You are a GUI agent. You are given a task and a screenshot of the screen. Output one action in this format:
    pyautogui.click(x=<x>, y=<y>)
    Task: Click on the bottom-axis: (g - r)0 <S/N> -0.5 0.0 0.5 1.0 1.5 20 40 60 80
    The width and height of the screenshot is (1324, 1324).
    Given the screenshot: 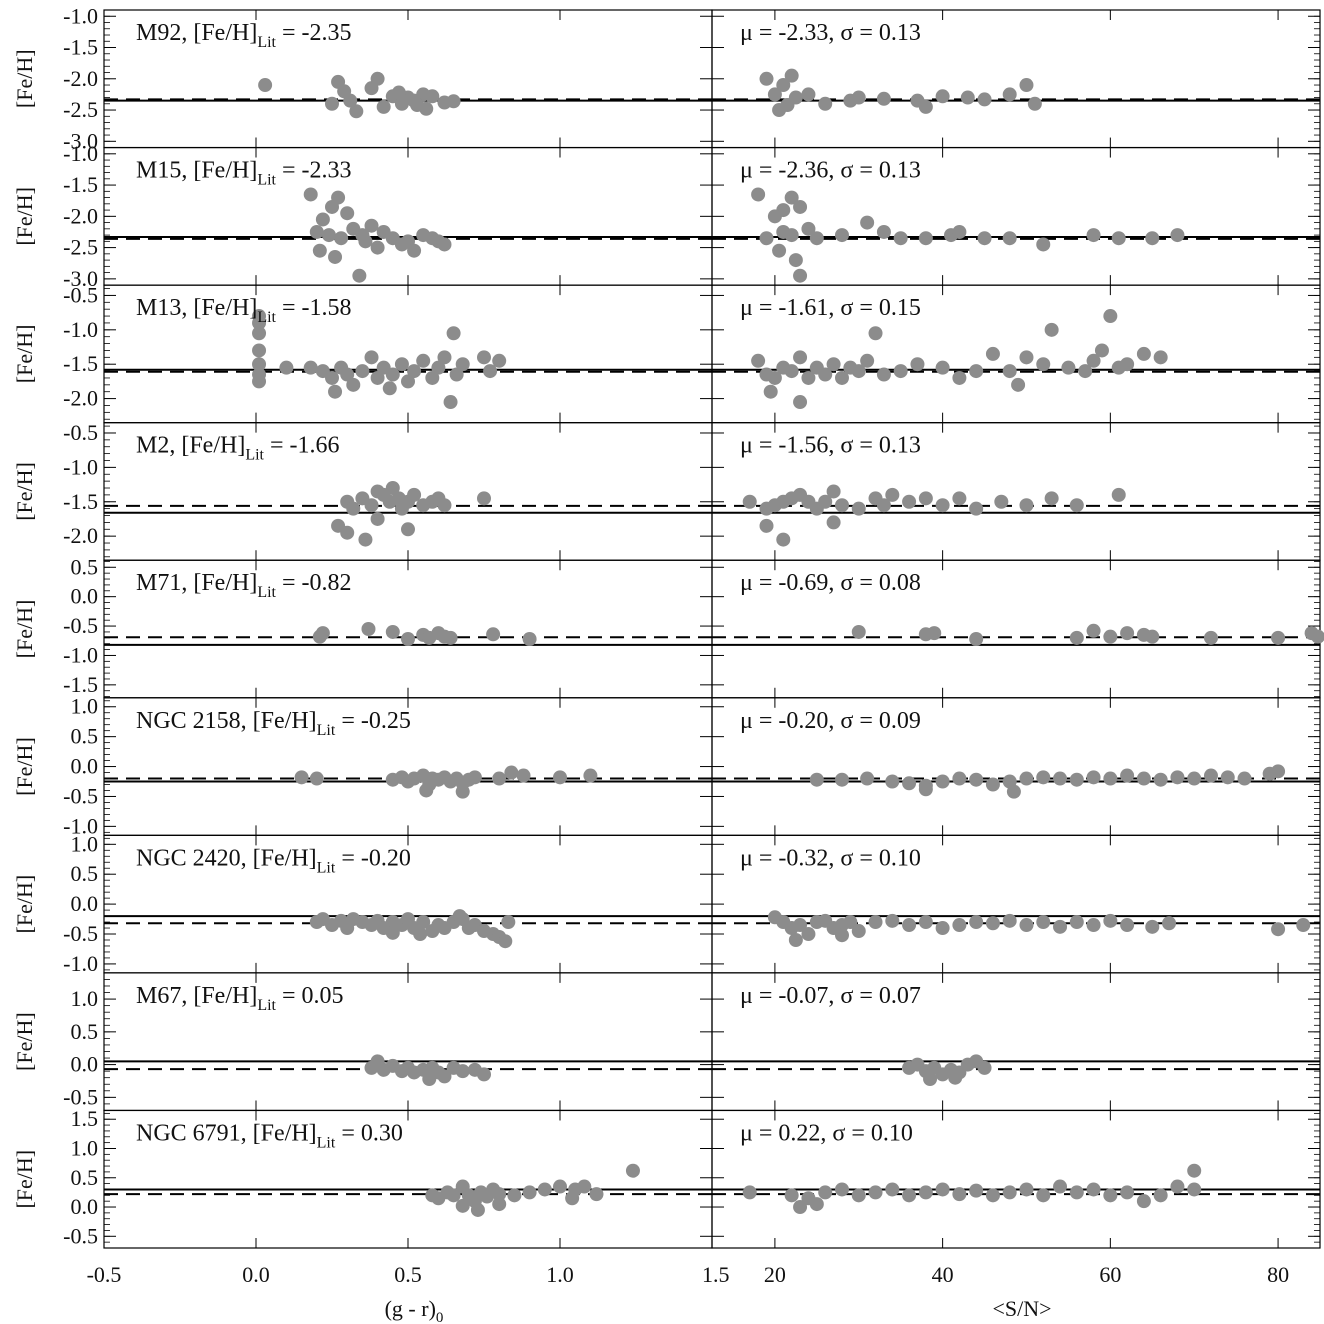 What is the action you would take?
    pyautogui.click(x=688, y=1293)
    